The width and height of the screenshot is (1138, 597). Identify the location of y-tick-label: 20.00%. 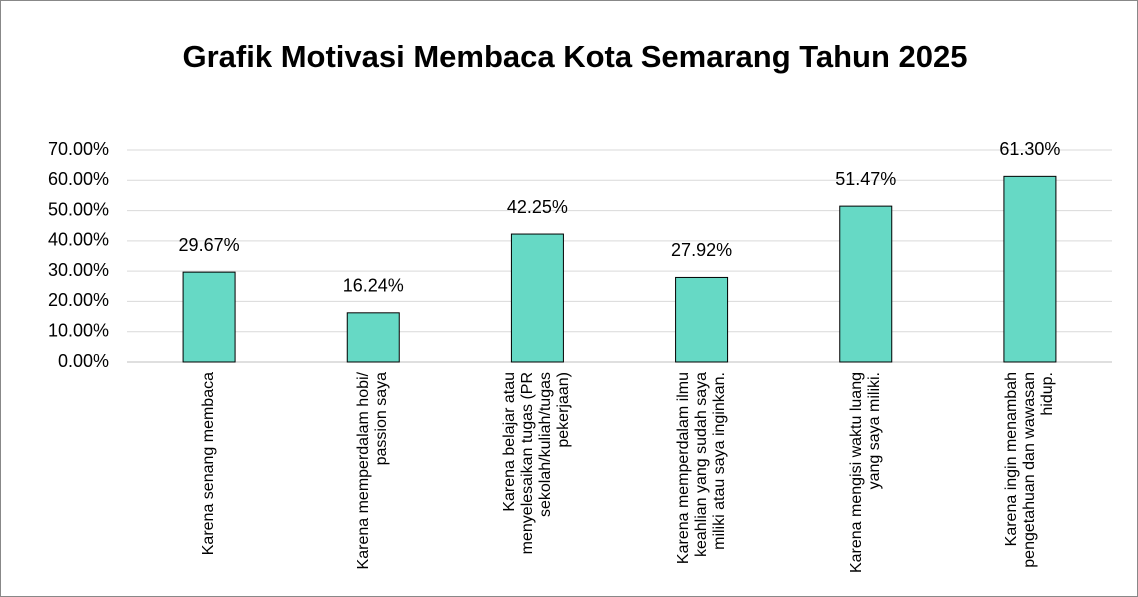
(78, 300).